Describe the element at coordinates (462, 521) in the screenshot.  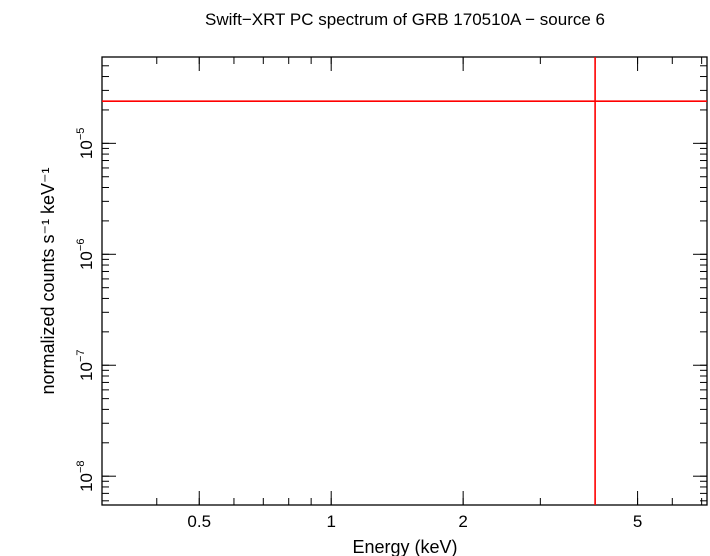
I see `x-tick-label: 2` at that location.